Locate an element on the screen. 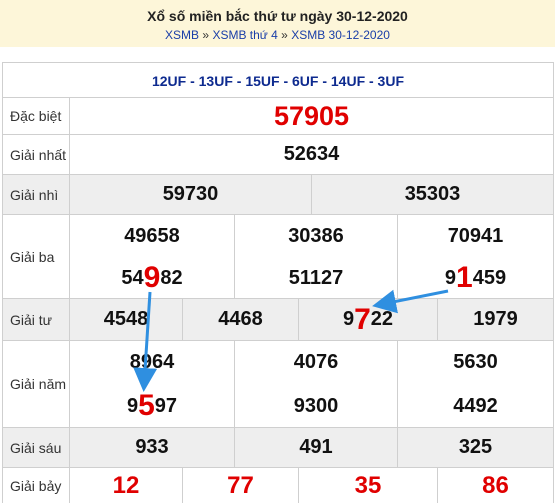 This screenshot has width=555, height=503. page-title: Xổ số miền bắc thứ tư ngày 30-12-2020 is located at coordinates (277, 16).